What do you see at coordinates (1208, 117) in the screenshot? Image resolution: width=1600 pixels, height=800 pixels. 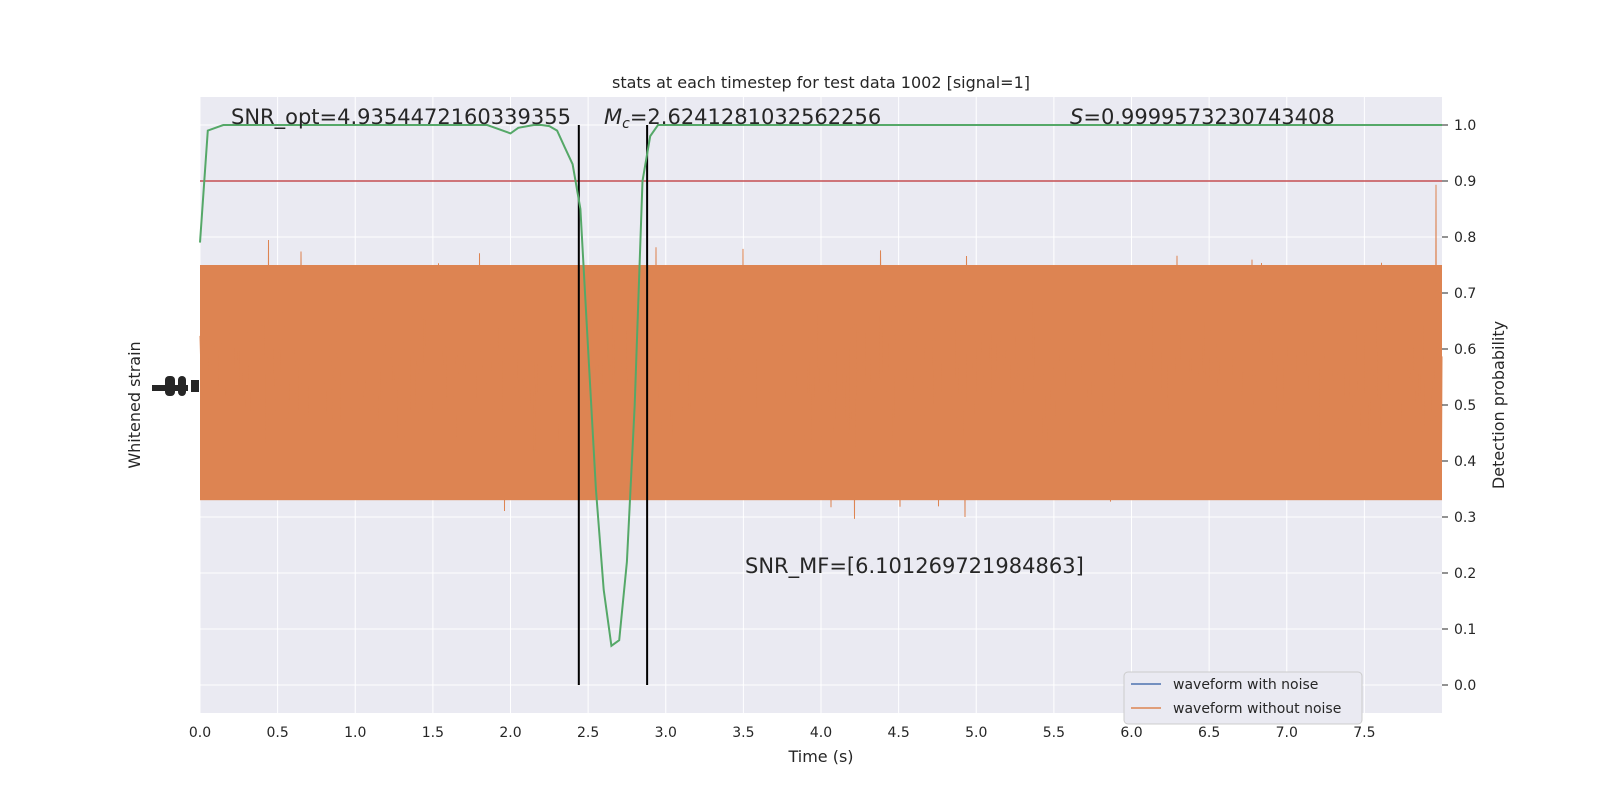 I see `s-value: =0.9999573230743408` at bounding box center [1208, 117].